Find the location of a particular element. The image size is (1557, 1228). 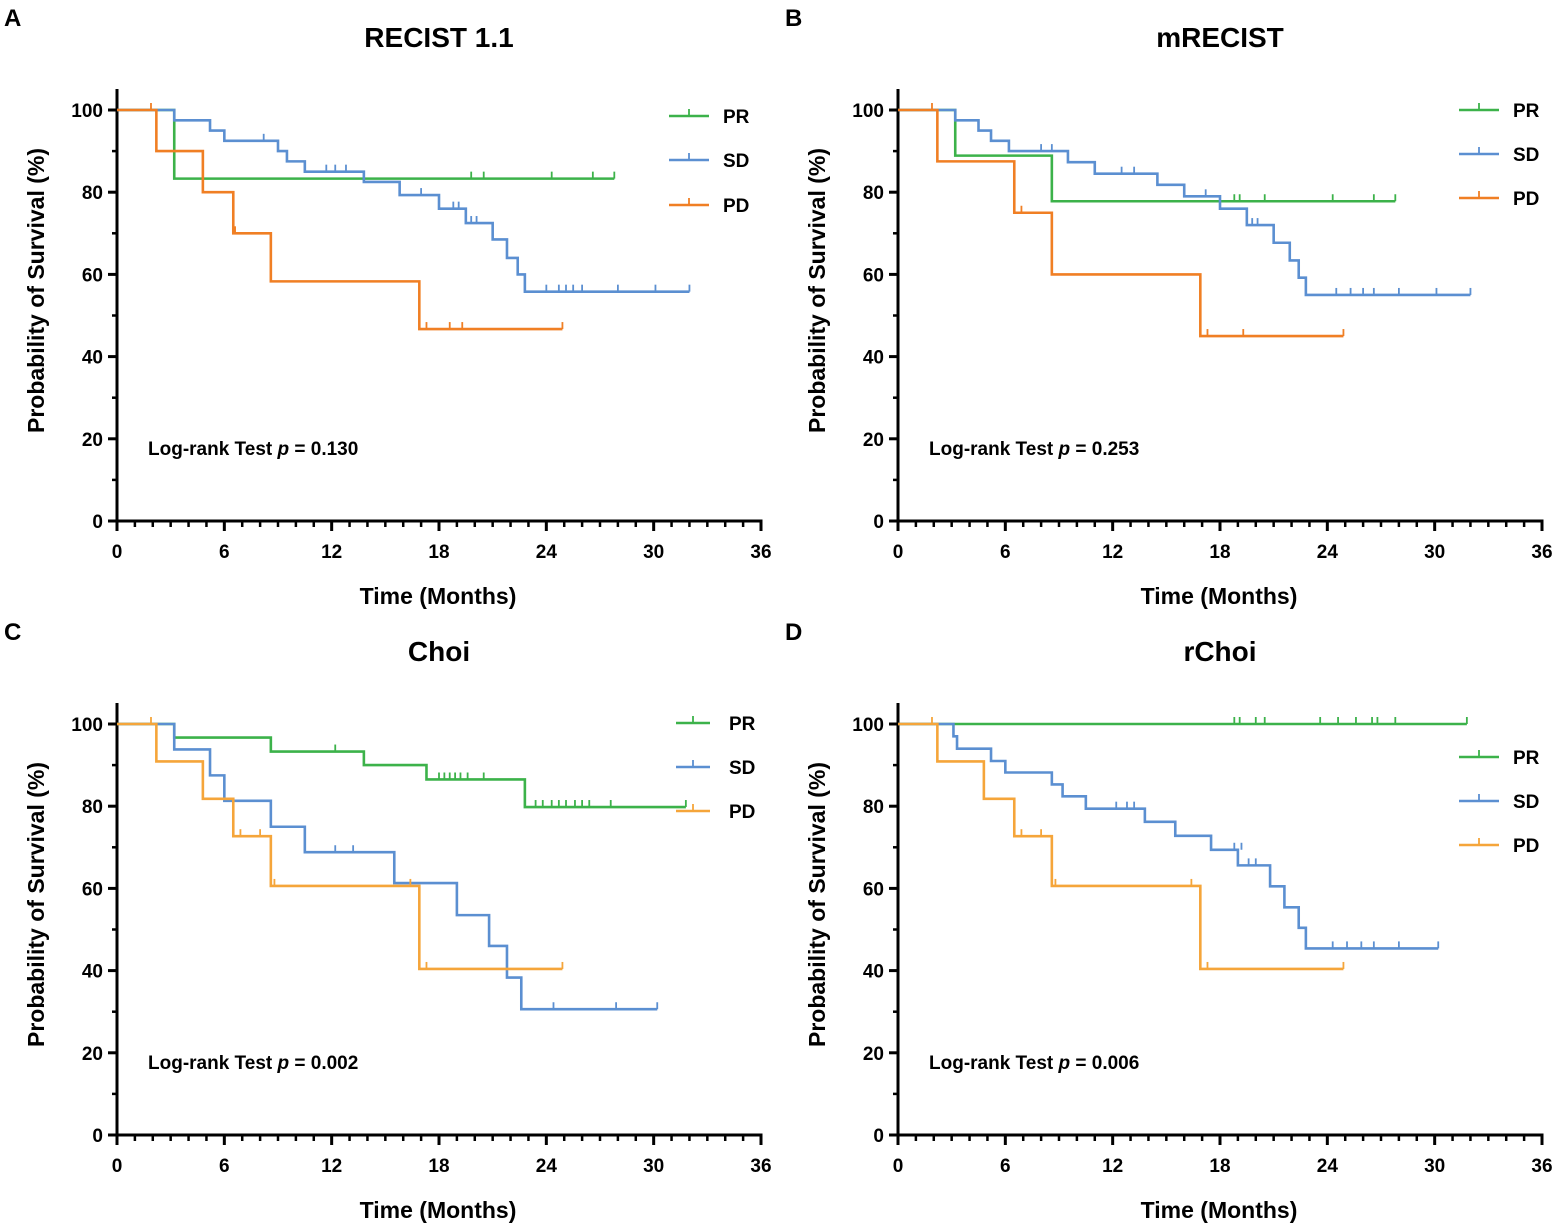

panel-letter: C is located at coordinates (12, 632).